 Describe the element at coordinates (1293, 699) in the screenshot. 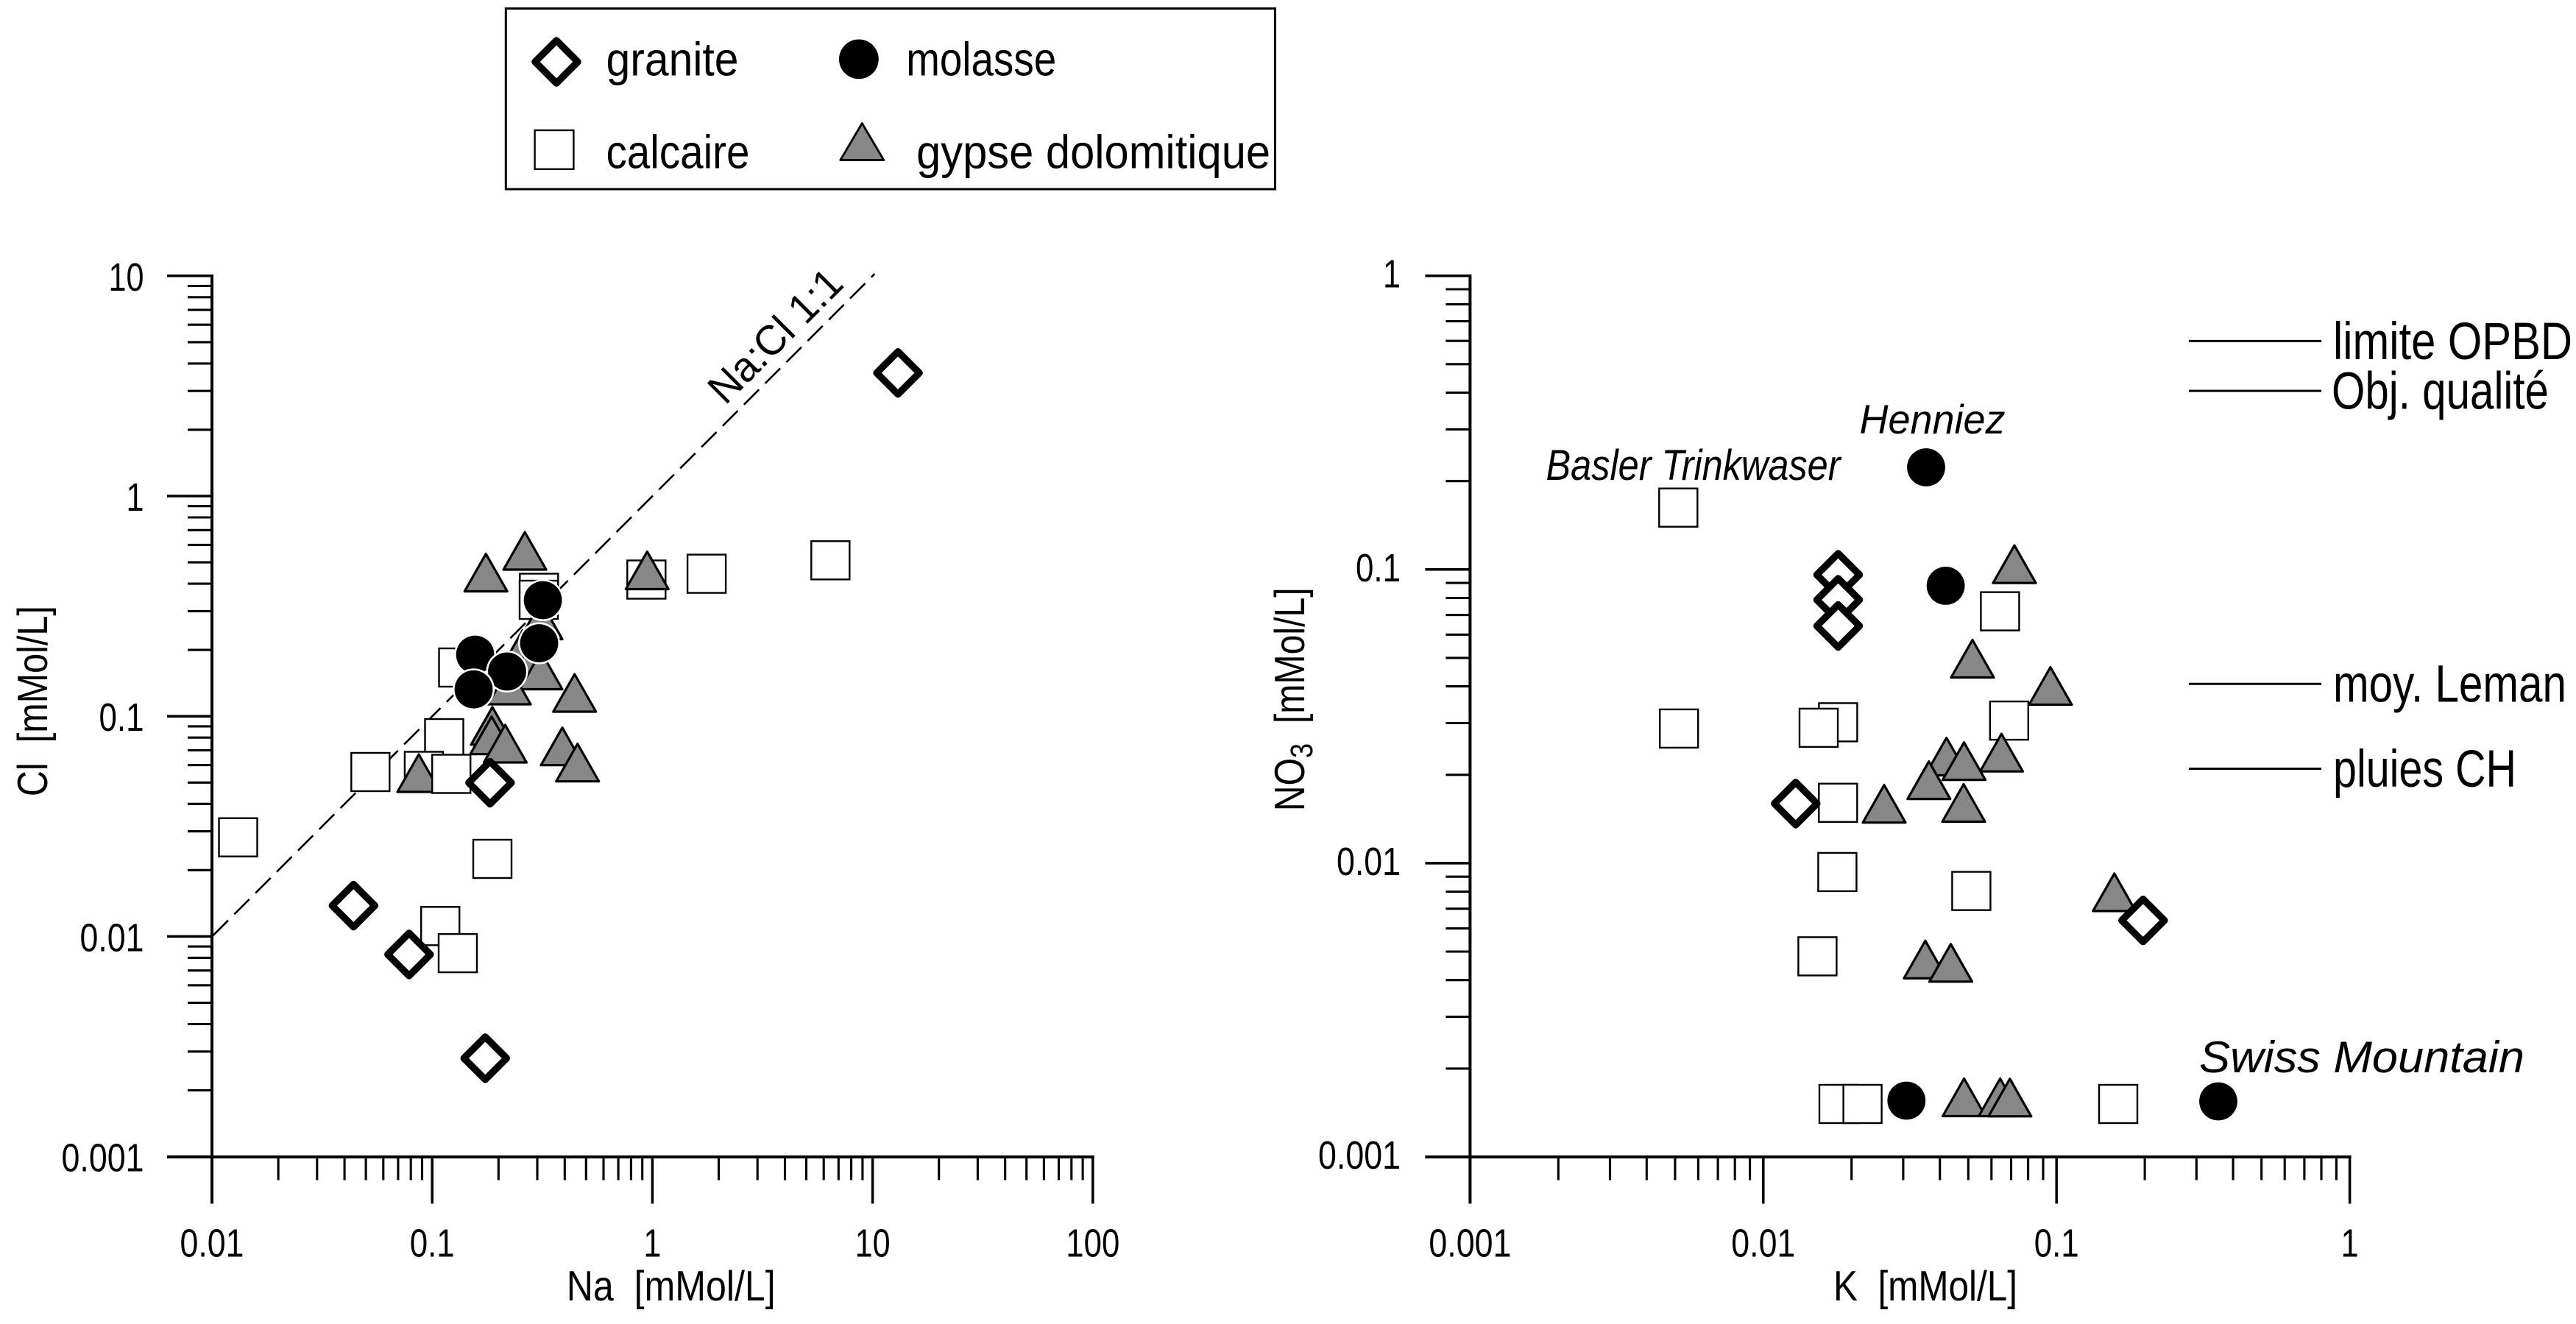

I see `svg-text: NO3 [mMol/L]` at that location.